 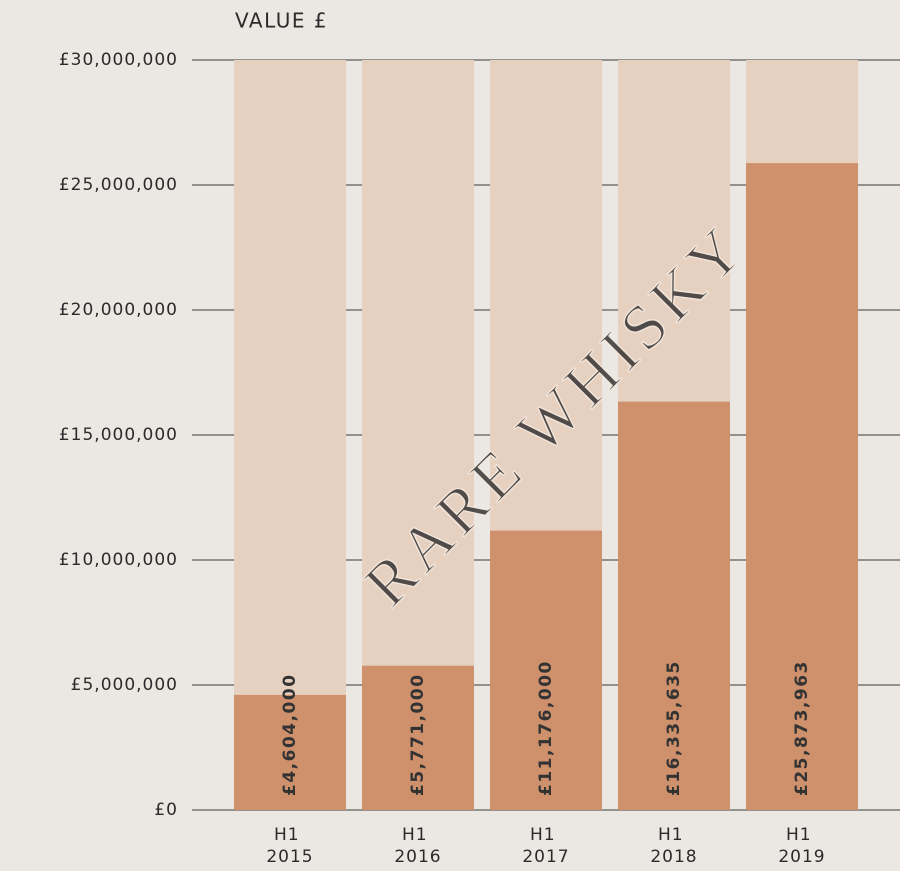 What do you see at coordinates (118, 60) in the screenshot?
I see `y-tick-label: £30,000,000` at bounding box center [118, 60].